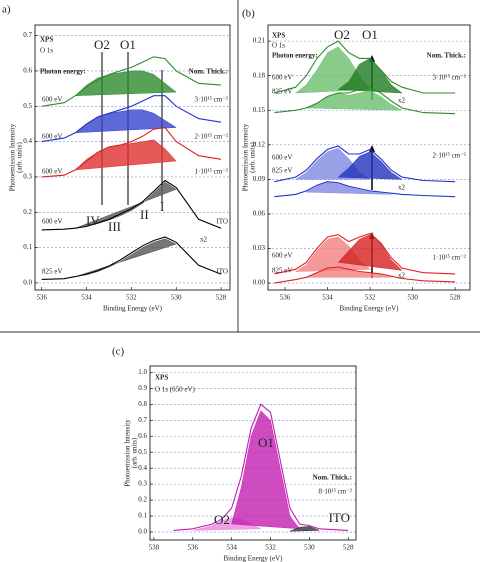 The height and width of the screenshot is (562, 480). Describe the element at coordinates (93, 220) in the screenshot. I see `annotation: IV` at that location.